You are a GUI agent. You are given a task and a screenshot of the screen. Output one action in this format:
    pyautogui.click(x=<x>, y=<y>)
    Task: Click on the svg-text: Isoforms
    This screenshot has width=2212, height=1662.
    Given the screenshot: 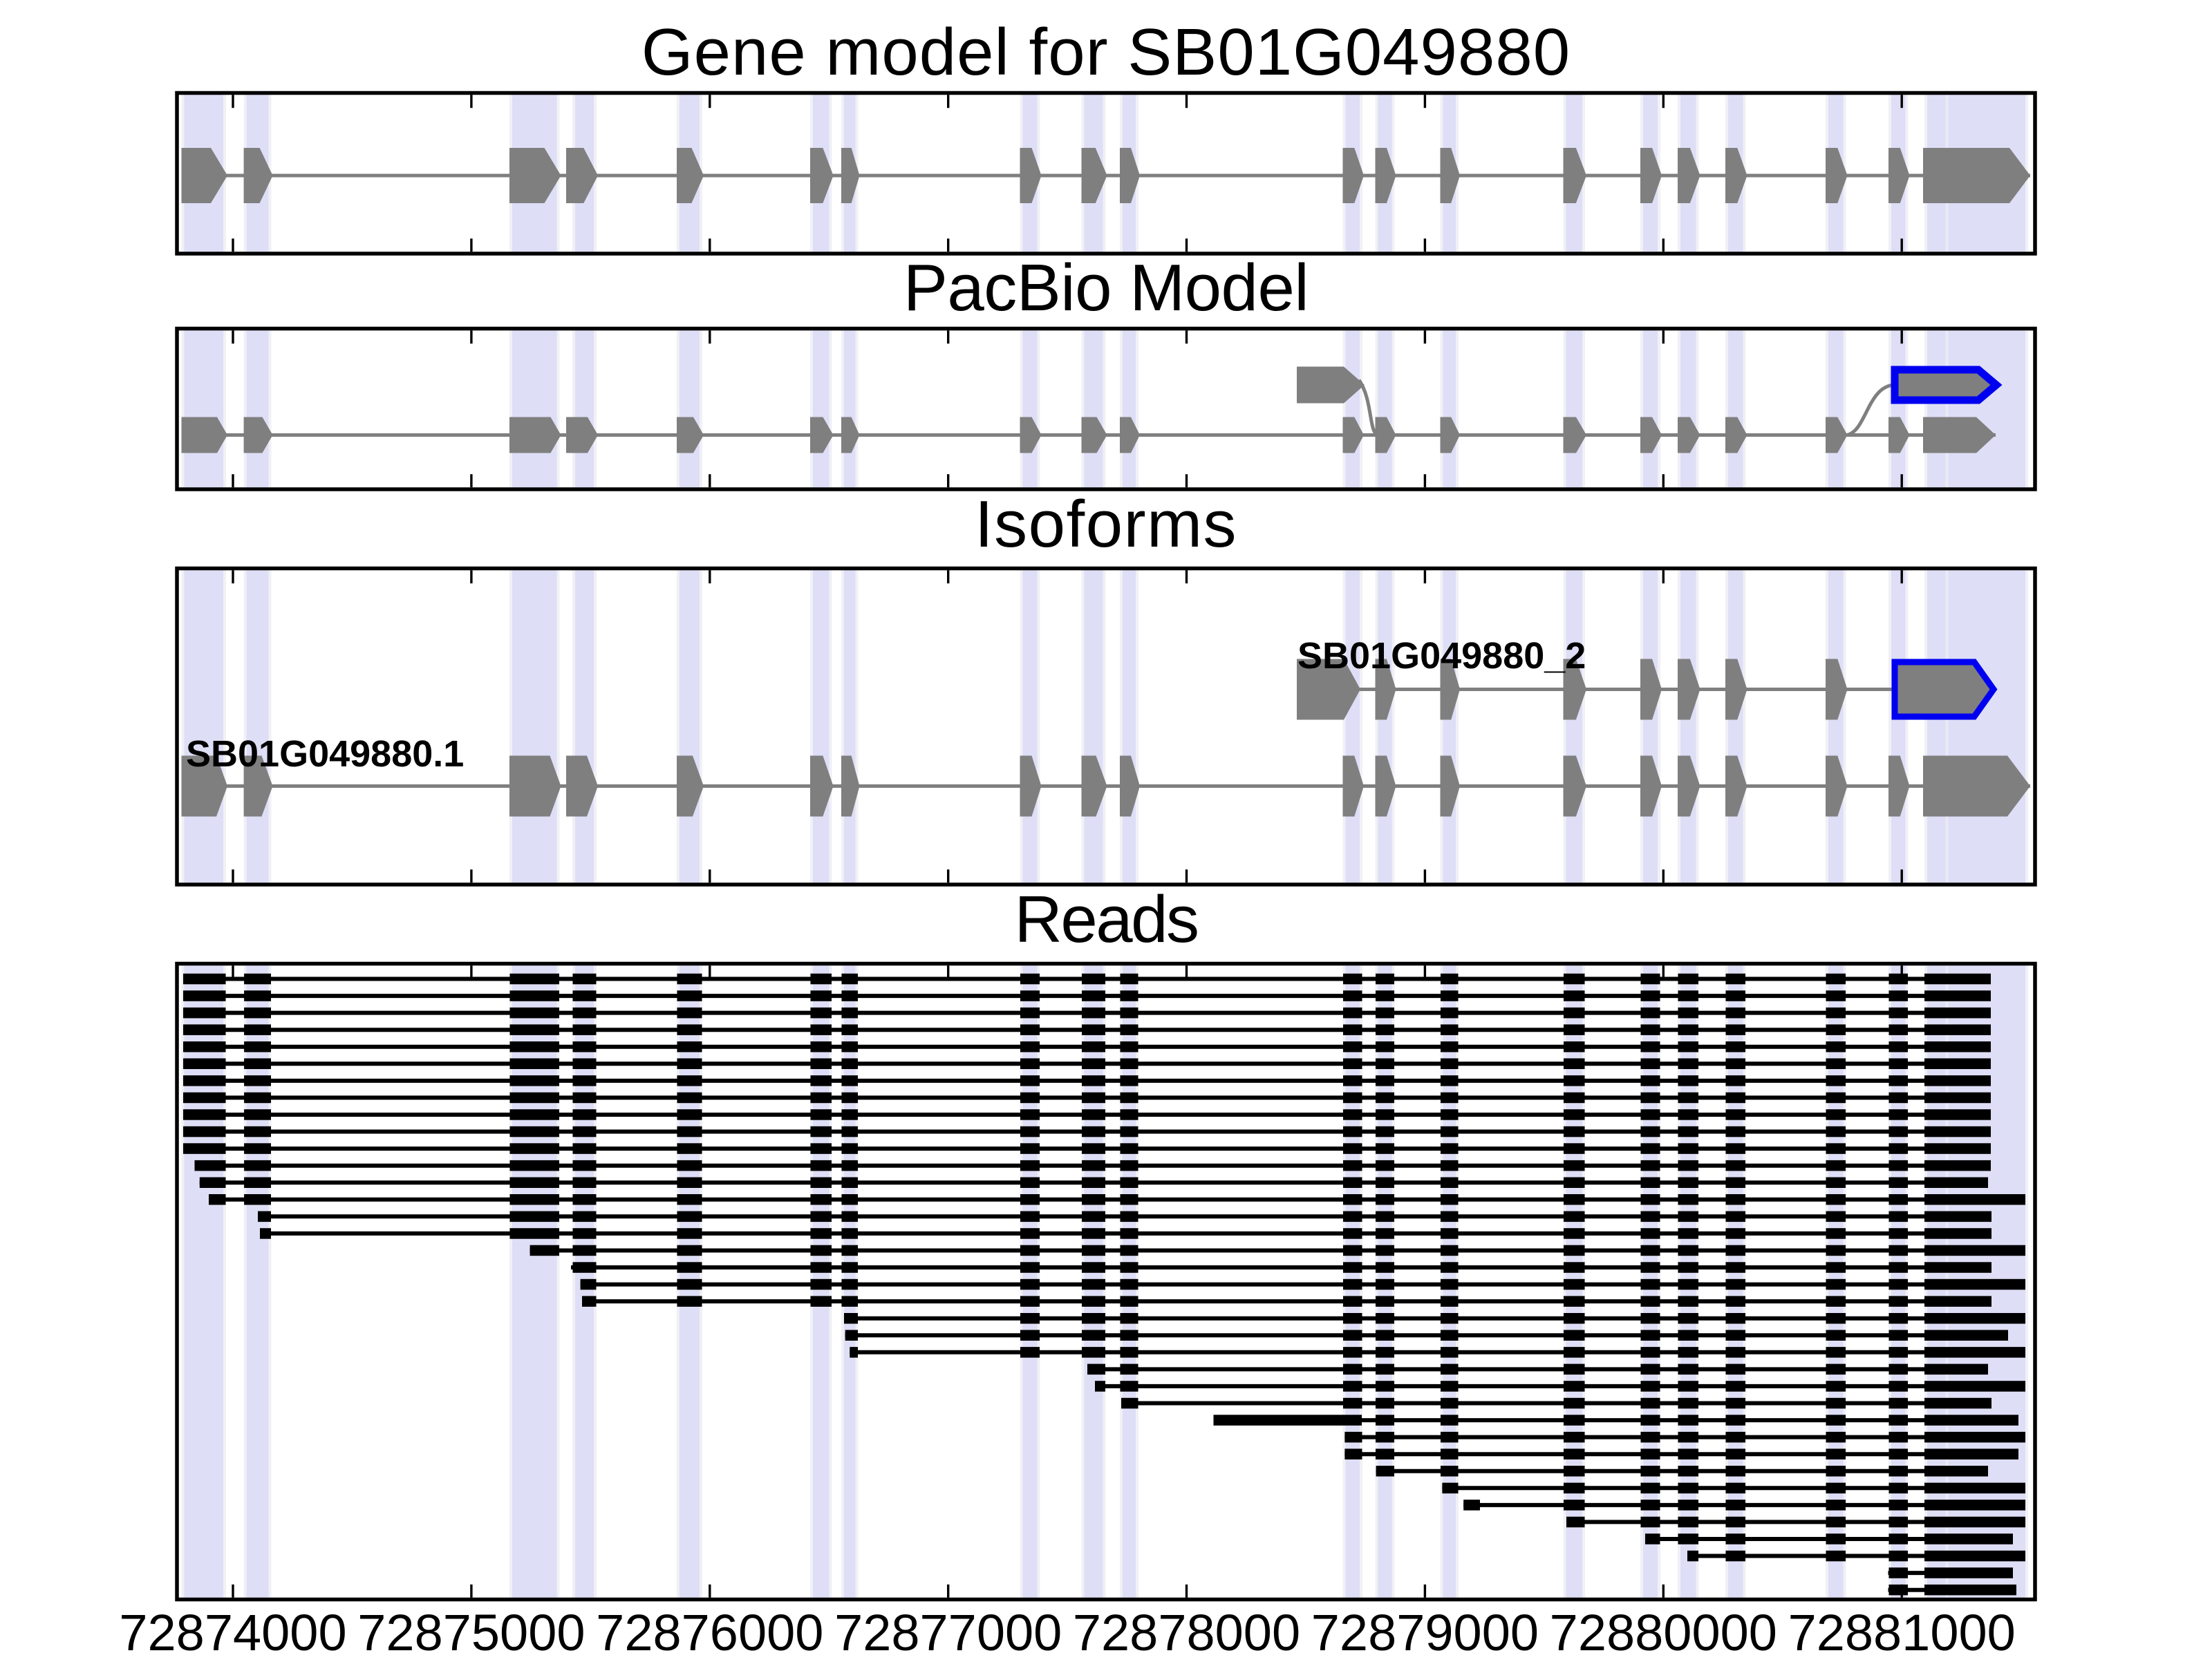 What is the action you would take?
    pyautogui.click(x=1106, y=524)
    